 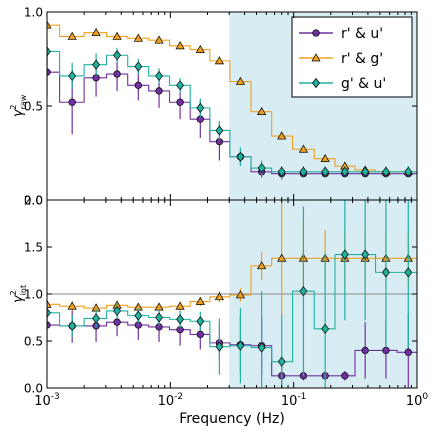 What do you see at coordinates (47, 400) in the screenshot?
I see `x-tick-label: 10⁻³` at bounding box center [47, 400].